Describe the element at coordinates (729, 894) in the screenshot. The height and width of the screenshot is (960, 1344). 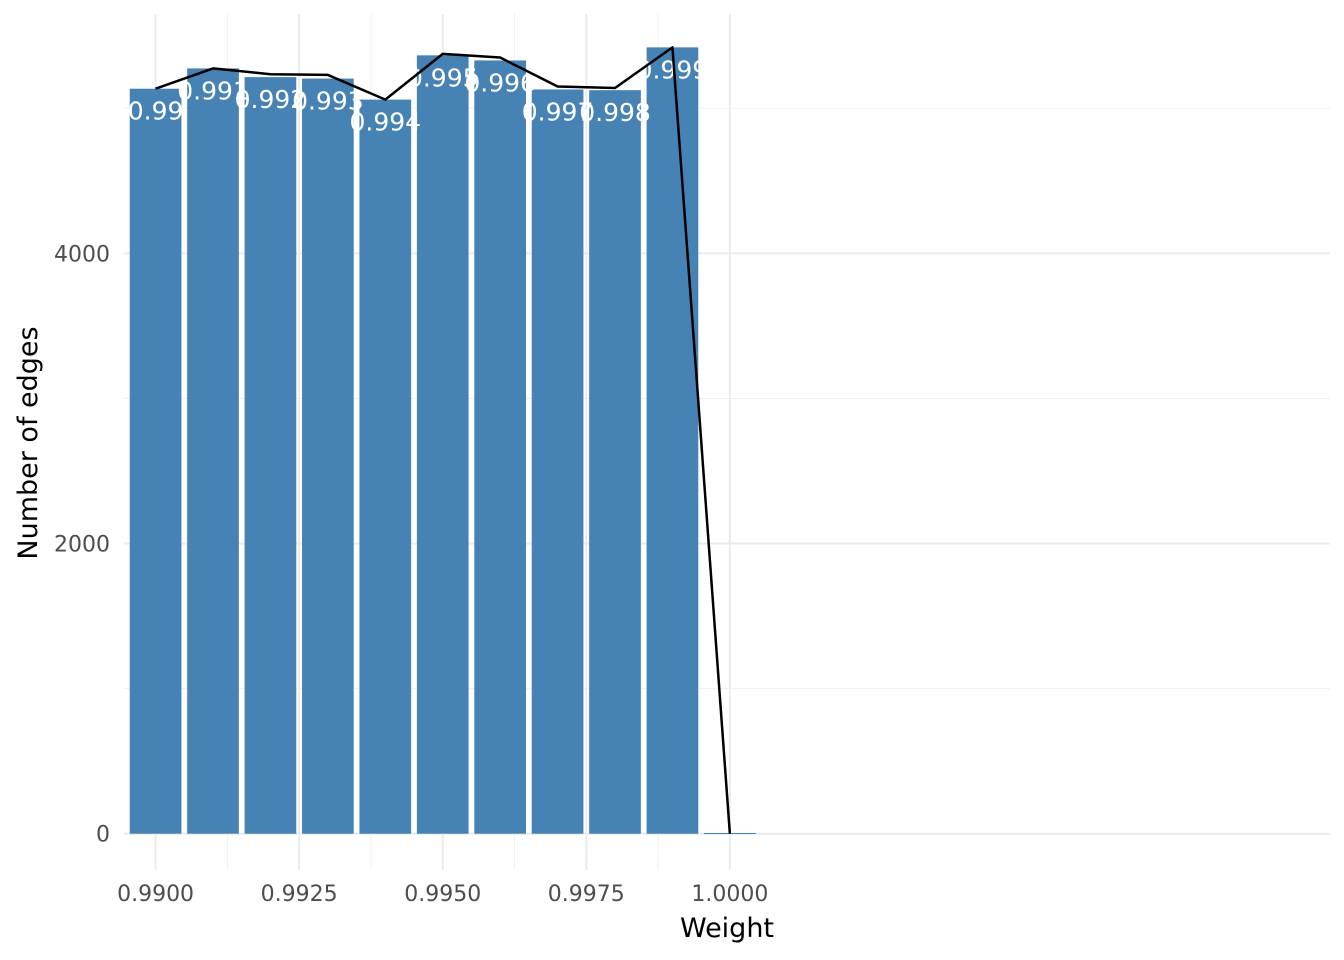
I see `x-tick-label: 1.0000` at that location.